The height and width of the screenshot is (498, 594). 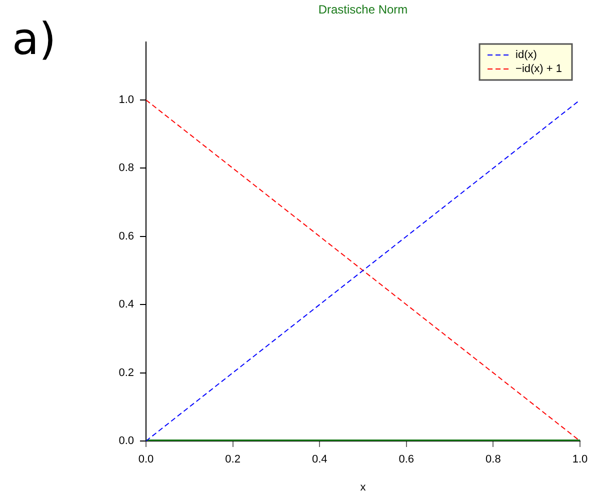 I want to click on legend-label: −id(x) + 1, so click(x=539, y=69).